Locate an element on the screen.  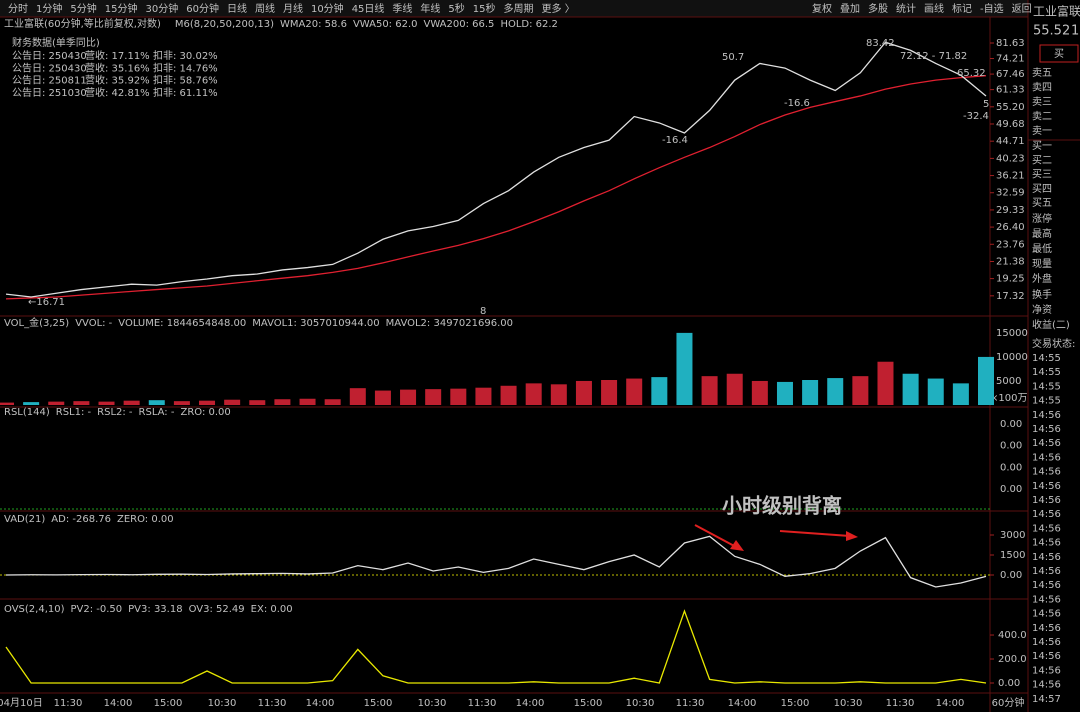
period-tab: 15秒 is located at coordinates (484, 8).